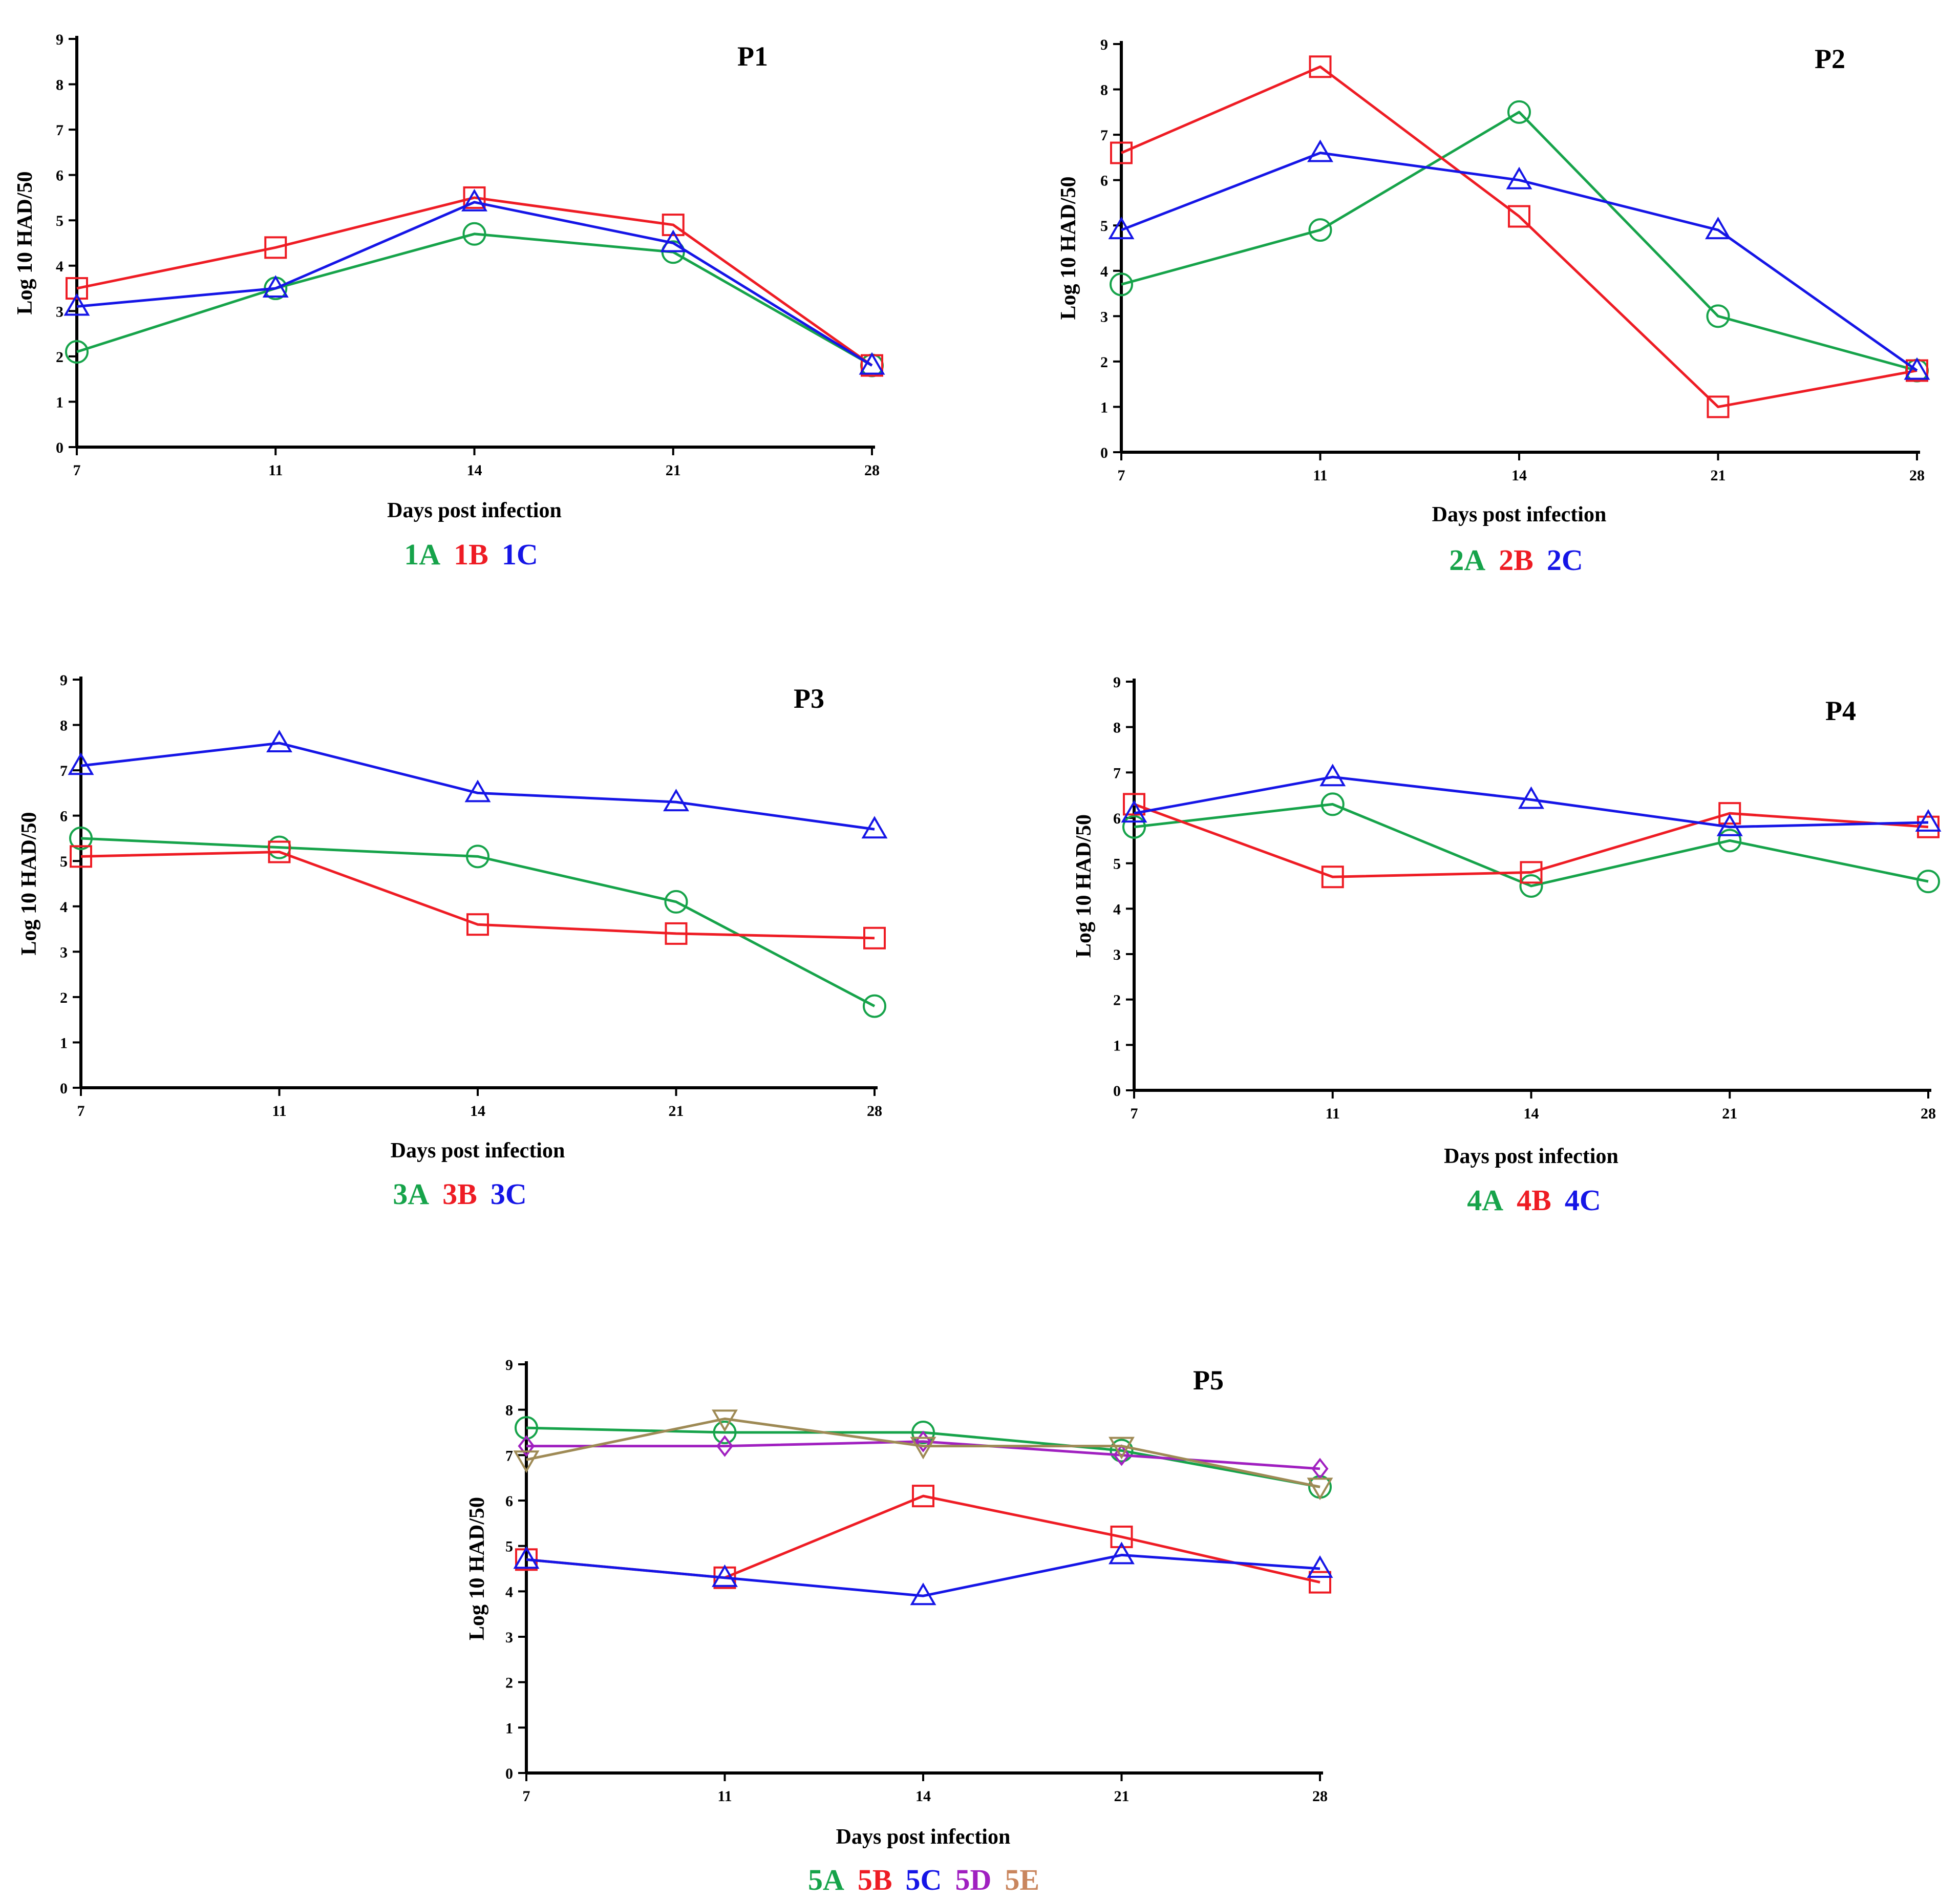 Image resolution: width=1960 pixels, height=1900 pixels. I want to click on legend-entry-3b: 3B, so click(459, 1194).